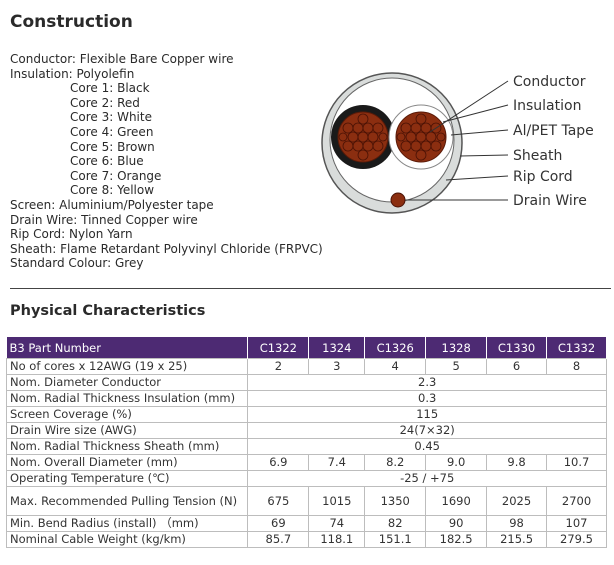  I want to click on core-black-conductor, so click(363, 137).